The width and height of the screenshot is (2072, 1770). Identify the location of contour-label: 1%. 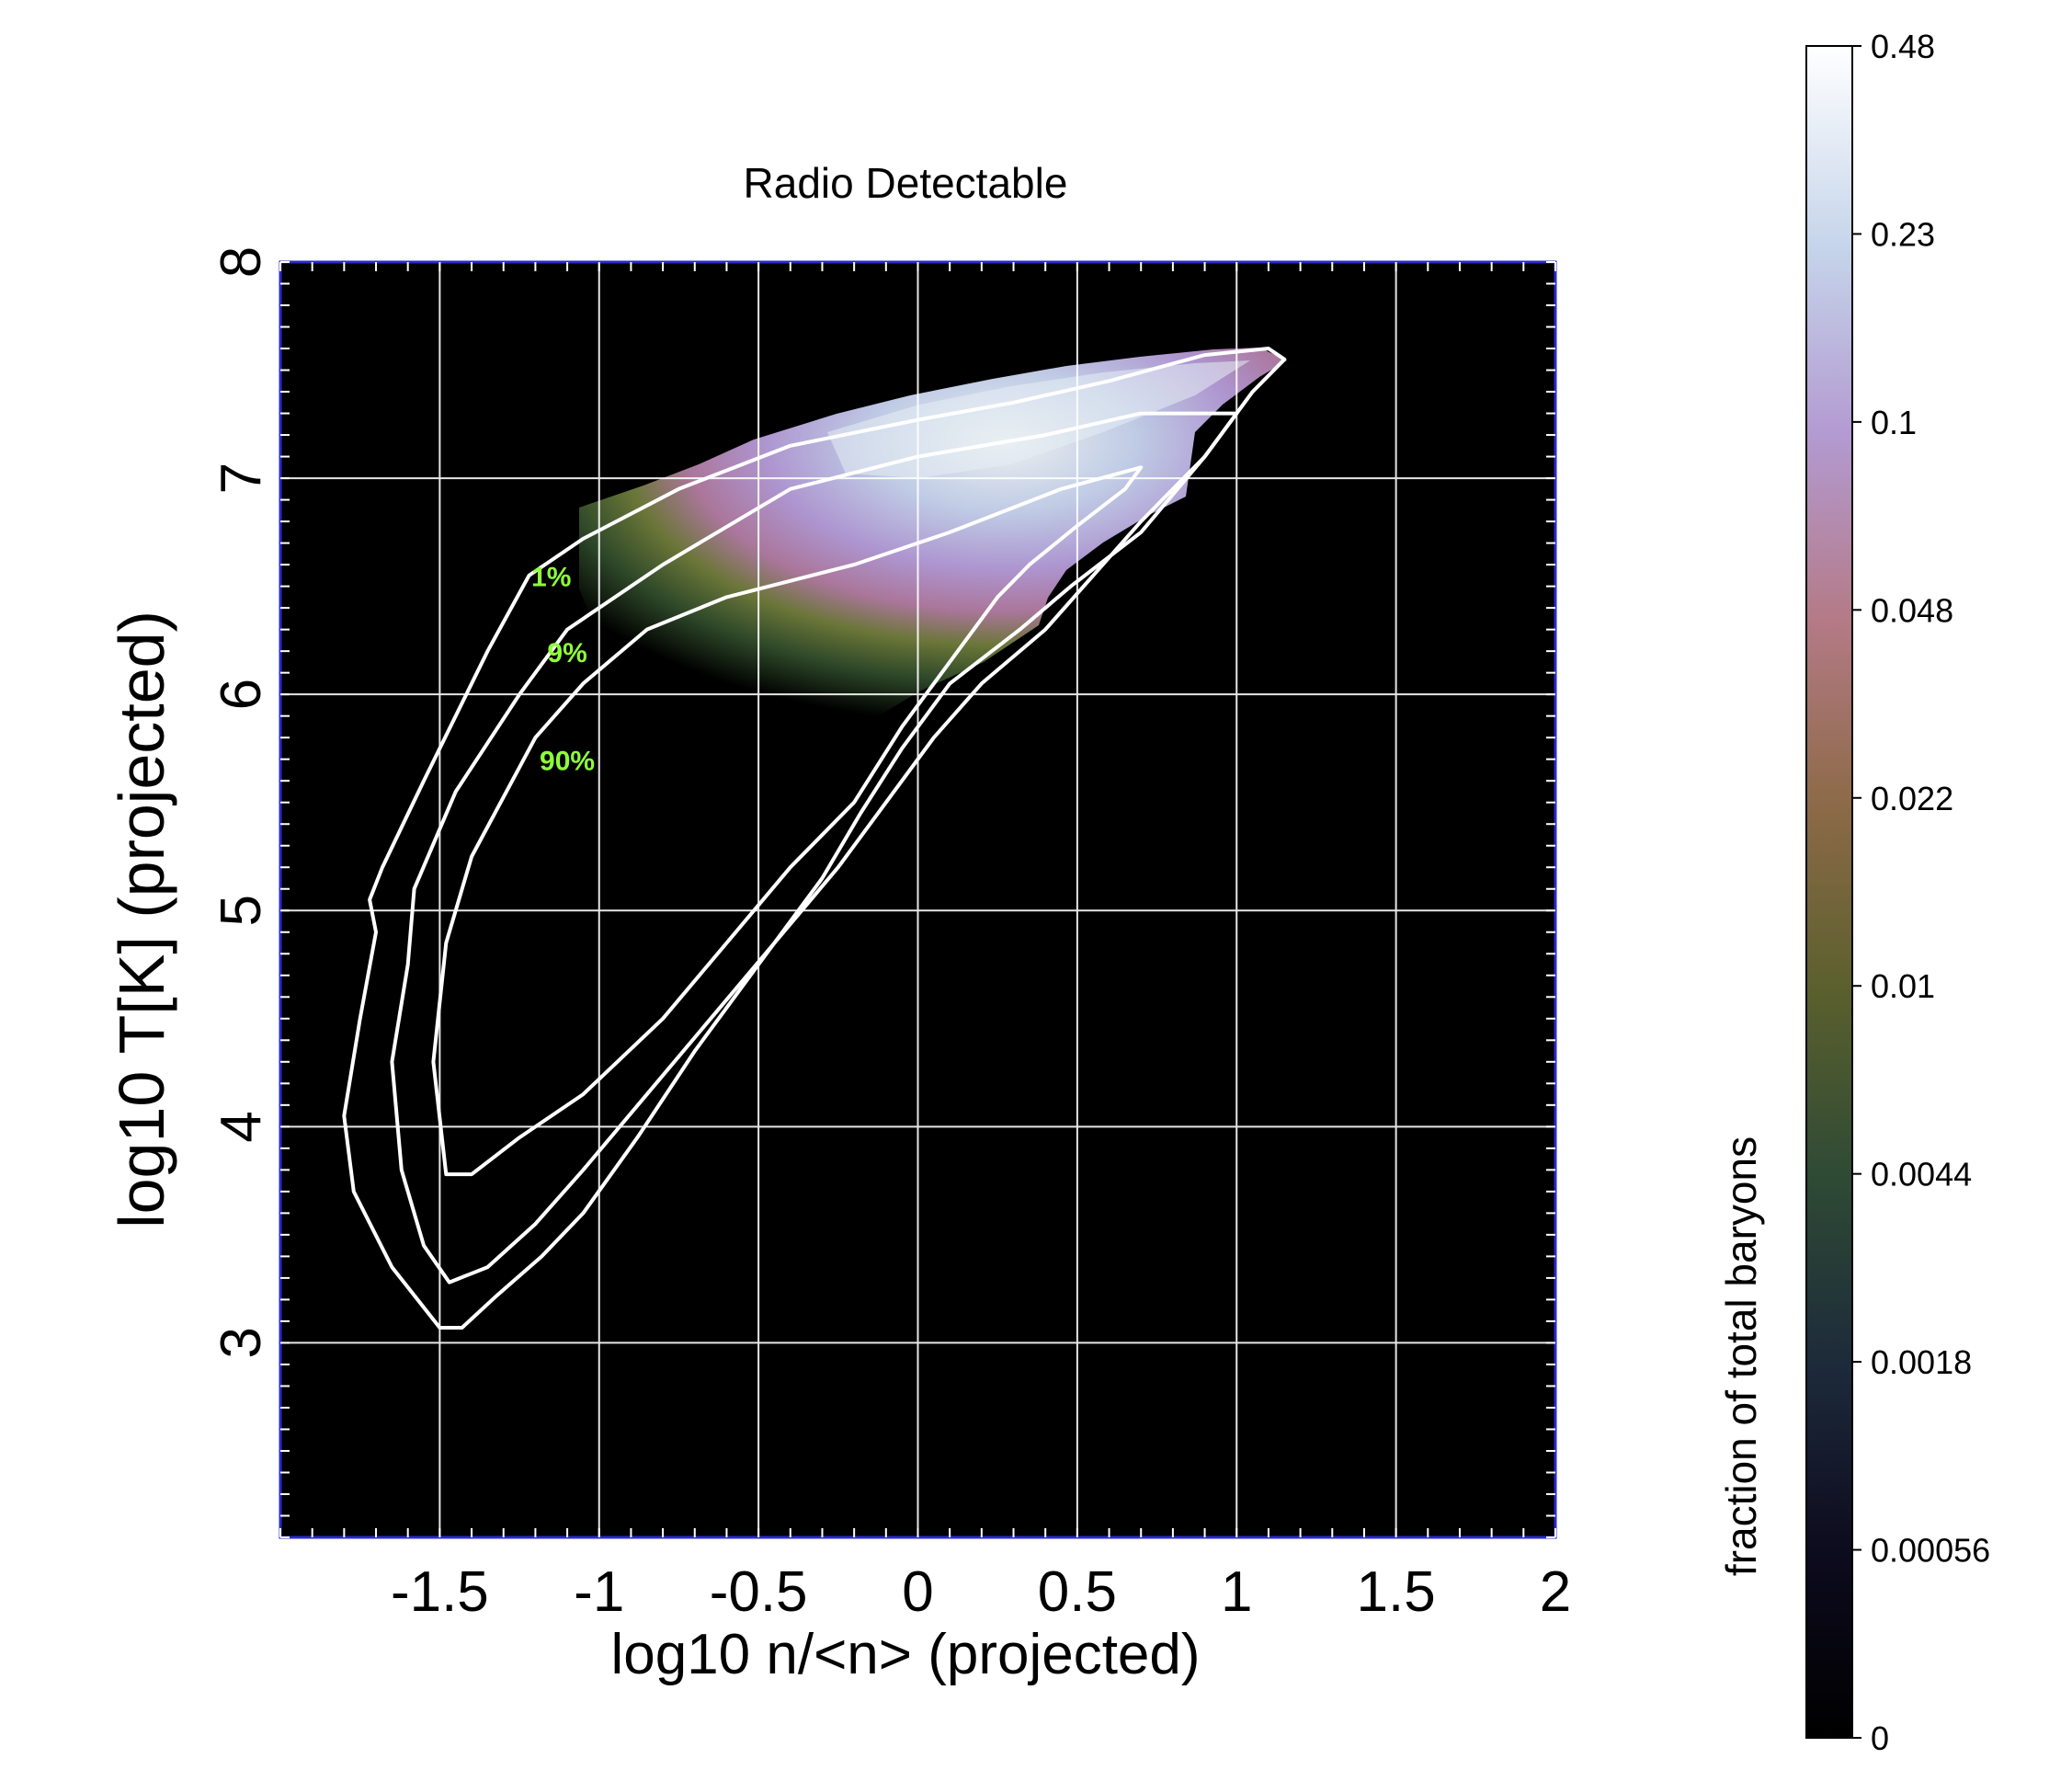
(551, 578).